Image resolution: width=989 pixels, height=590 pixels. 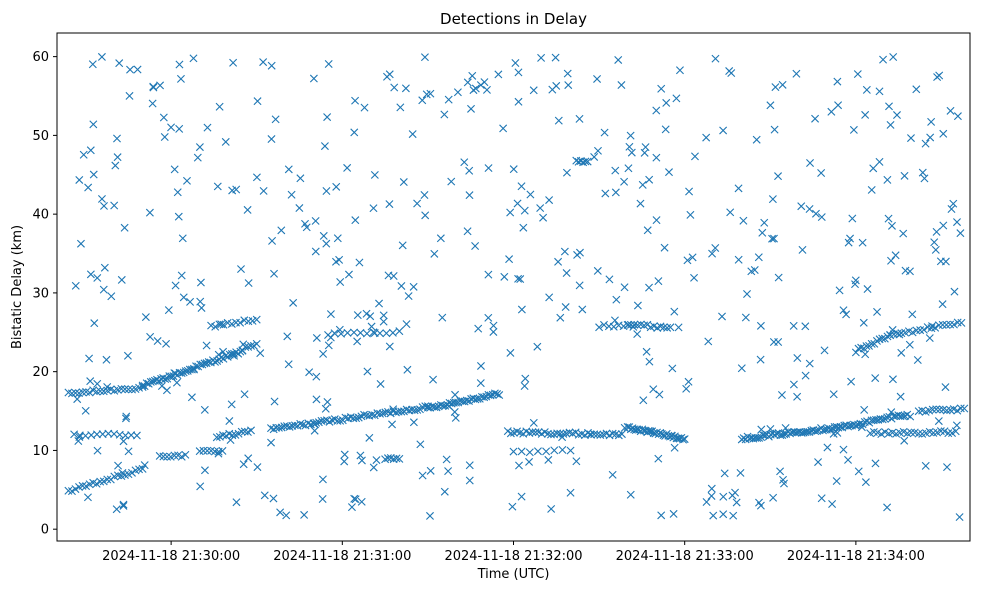 What do you see at coordinates (44, 294) in the screenshot?
I see `y-axis: 0 10 20 30 40 50 60` at bounding box center [44, 294].